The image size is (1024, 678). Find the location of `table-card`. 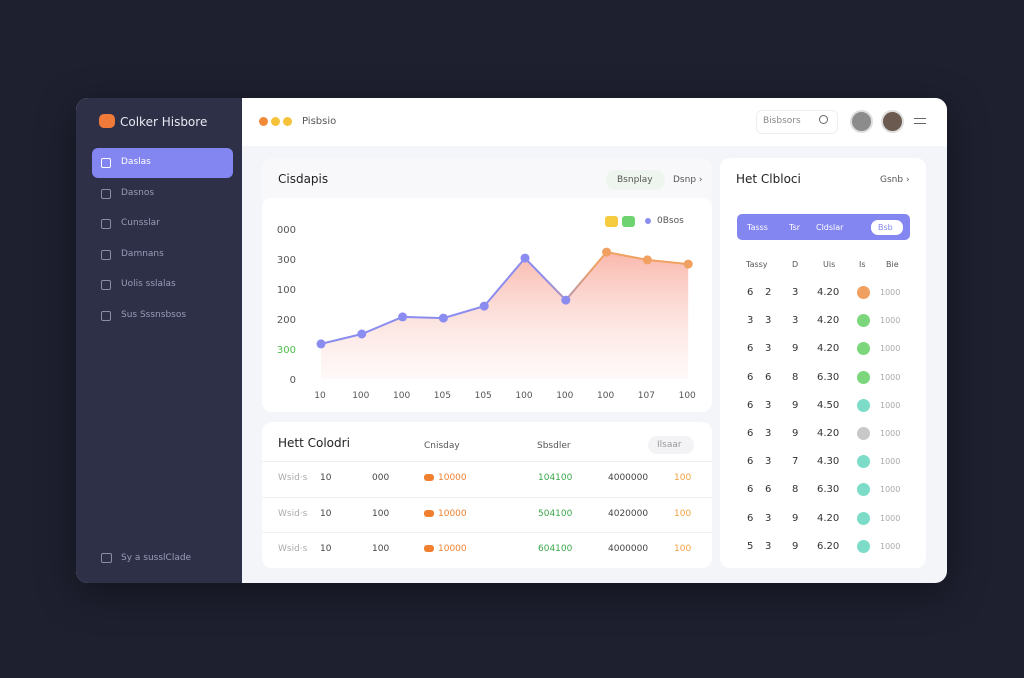

table-card is located at coordinates (487, 495).